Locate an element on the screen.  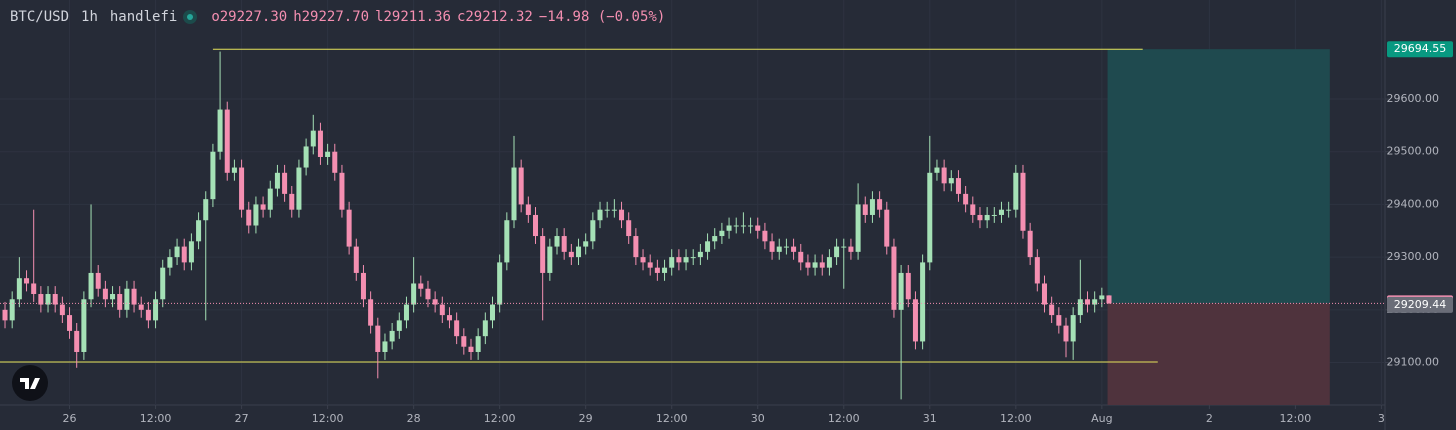
price-badge is located at coordinates (1420, 49).